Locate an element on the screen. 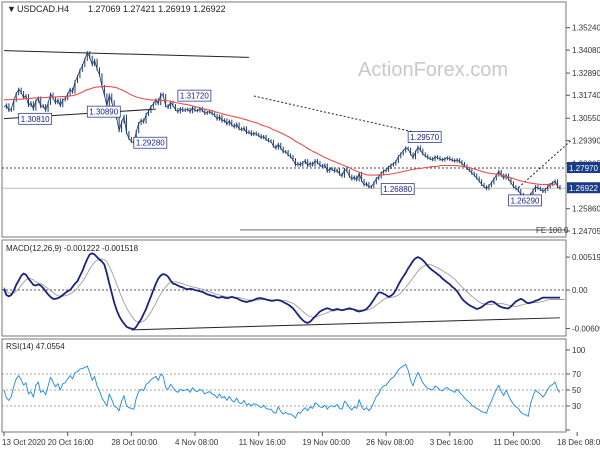 The image size is (600, 455). falling-dashed-trendline is located at coordinates (339, 115).